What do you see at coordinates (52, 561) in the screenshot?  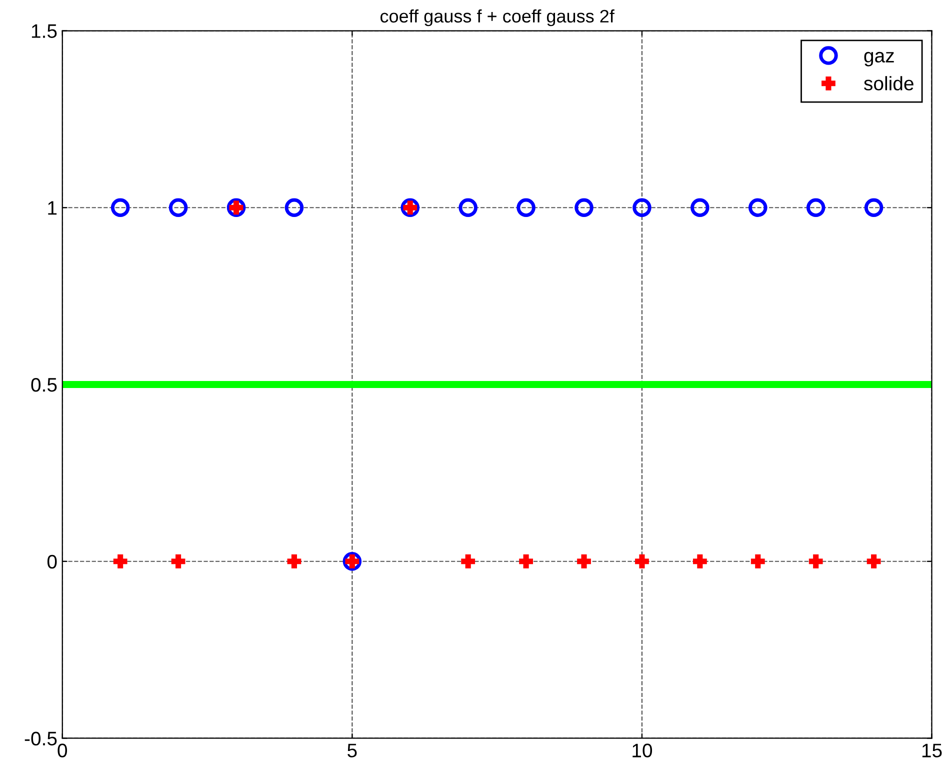 I see `y-tick-label: 0` at bounding box center [52, 561].